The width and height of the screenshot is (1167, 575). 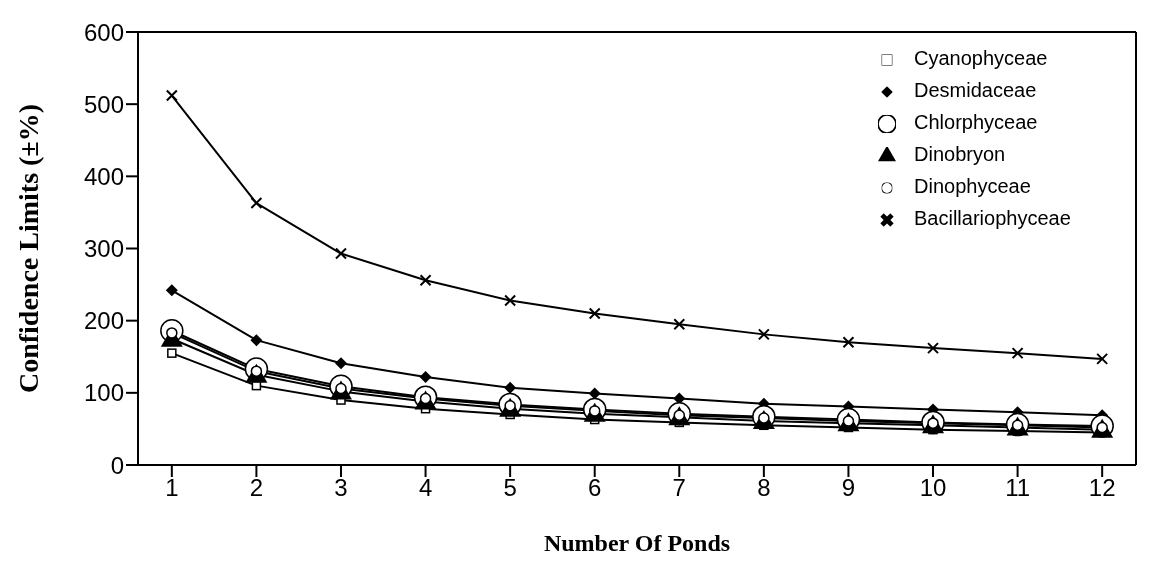 What do you see at coordinates (103, 393) in the screenshot?
I see `y-tick-label: 100` at bounding box center [103, 393].